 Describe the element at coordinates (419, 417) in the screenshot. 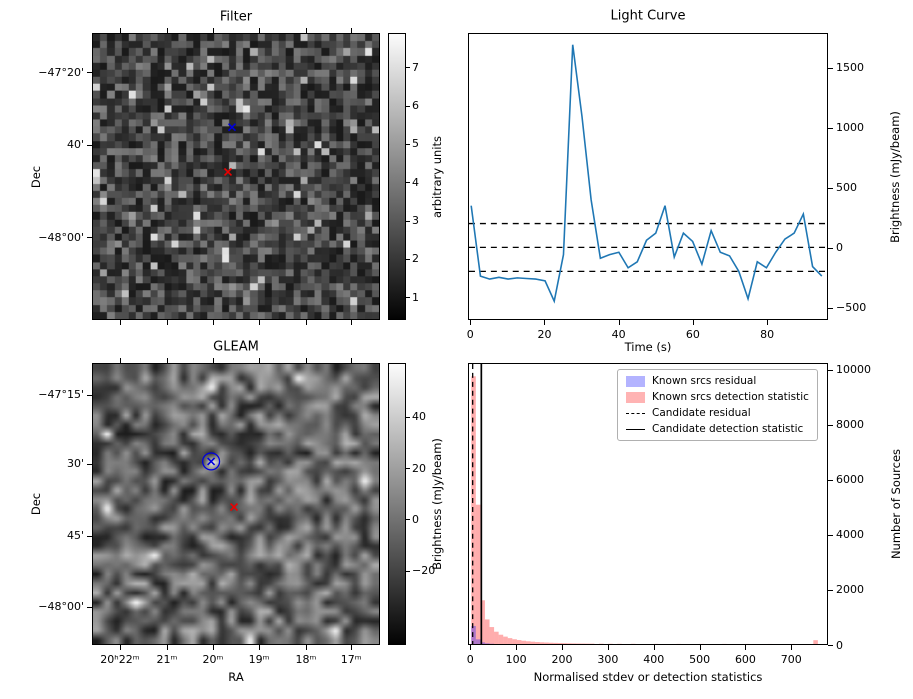

I see `gleam-colorbar-tick-label: 40` at that location.